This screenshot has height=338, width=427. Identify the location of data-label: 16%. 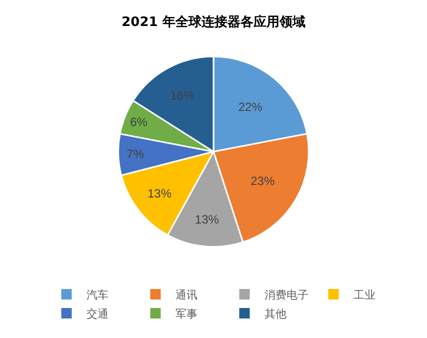
(182, 95).